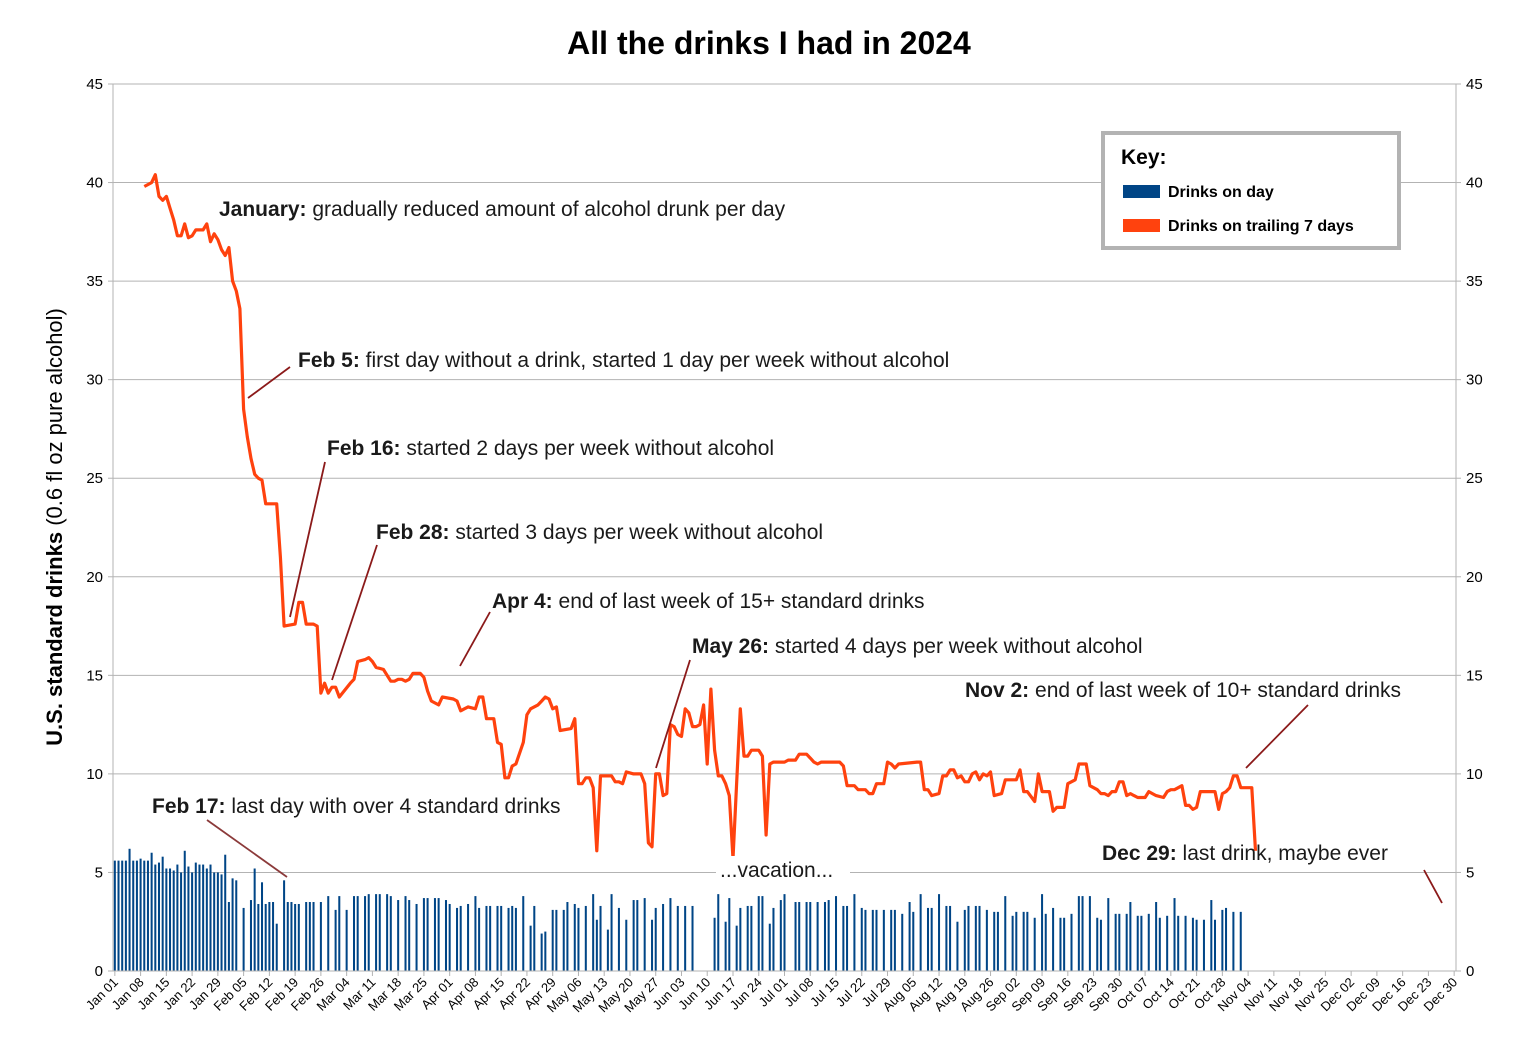 The height and width of the screenshot is (1060, 1536). I want to click on legend-swatch-weekly, so click(1141, 225).